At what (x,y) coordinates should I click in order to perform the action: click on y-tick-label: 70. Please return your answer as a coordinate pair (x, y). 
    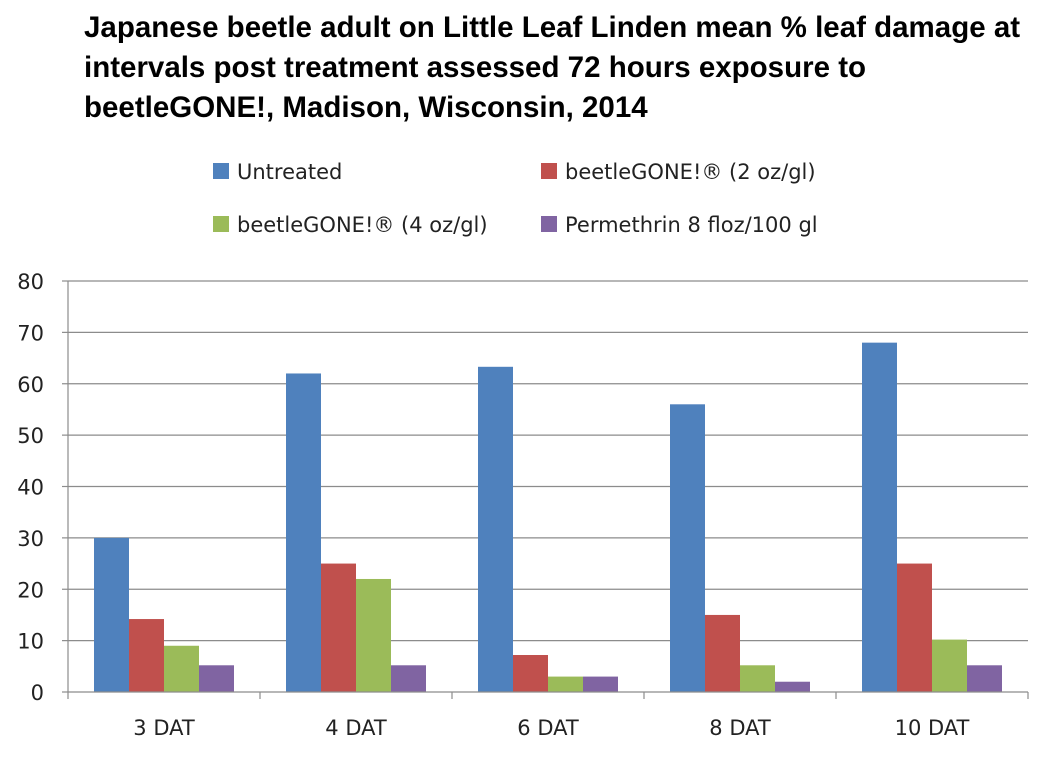
    Looking at the image, I should click on (30, 333).